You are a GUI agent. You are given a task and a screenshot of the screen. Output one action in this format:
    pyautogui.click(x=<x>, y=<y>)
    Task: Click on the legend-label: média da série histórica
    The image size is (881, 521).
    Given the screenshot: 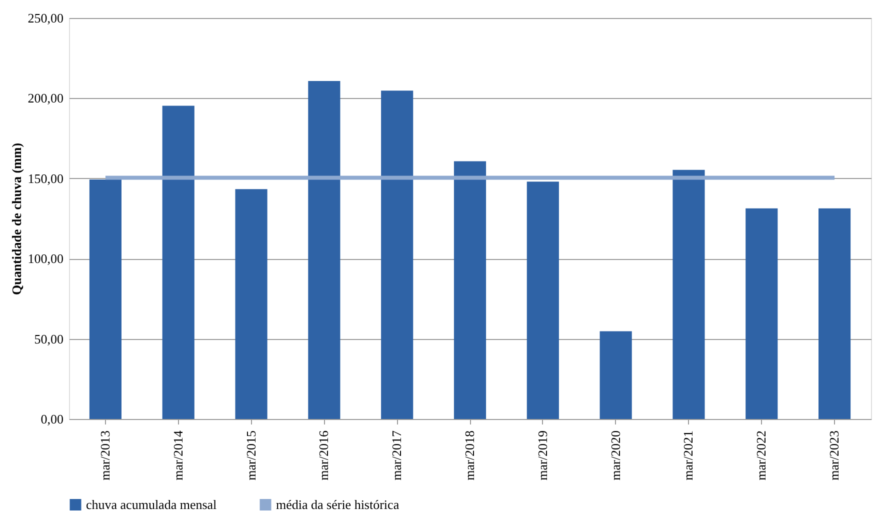 What is the action you would take?
    pyautogui.click(x=338, y=504)
    